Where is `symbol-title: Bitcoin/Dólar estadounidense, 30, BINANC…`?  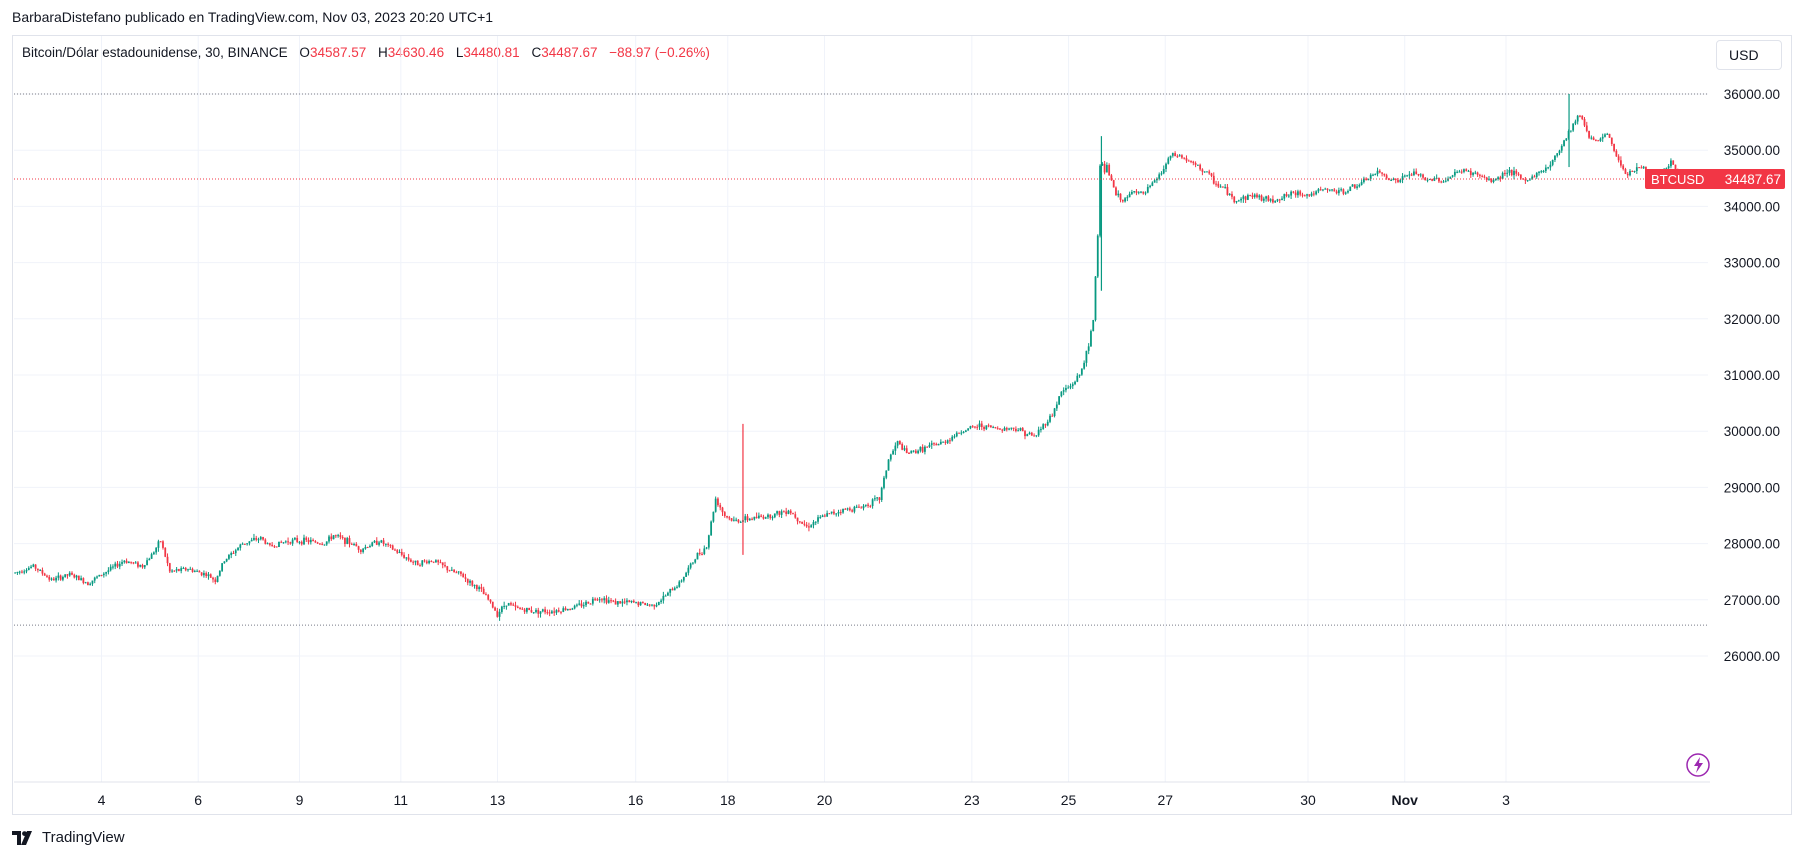
symbol-title: Bitcoin/Dólar estadounidense, 30, BINANC… is located at coordinates (155, 52).